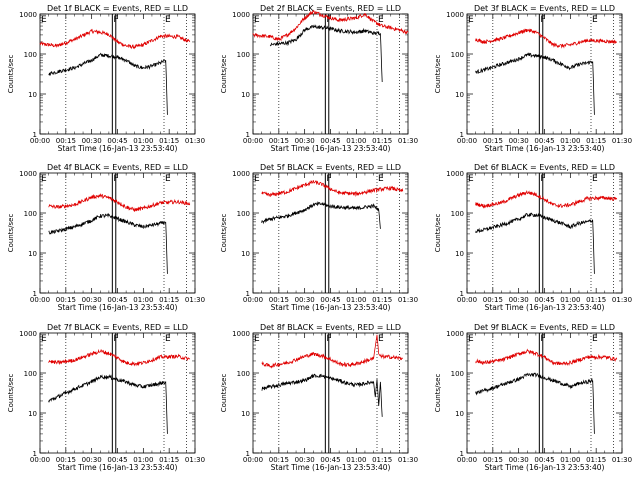  What do you see at coordinates (117, 8) in the screenshot?
I see `panel-title: Det 1f BLACK = Events, RED = LLD` at bounding box center [117, 8].